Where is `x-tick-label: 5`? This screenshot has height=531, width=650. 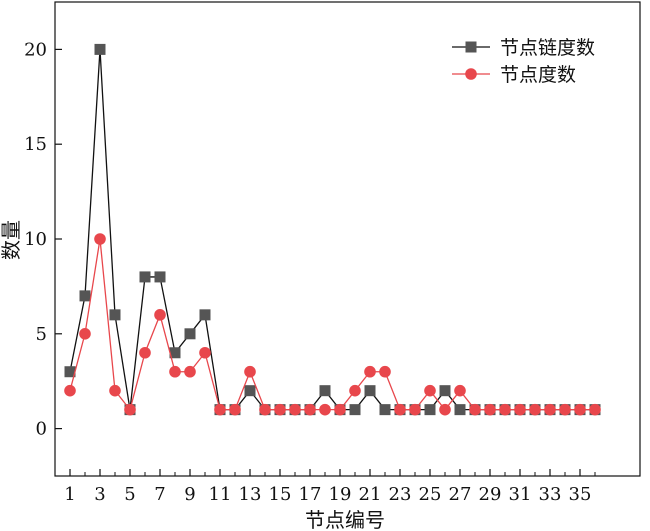 x-tick-label: 5 is located at coordinates (129, 494).